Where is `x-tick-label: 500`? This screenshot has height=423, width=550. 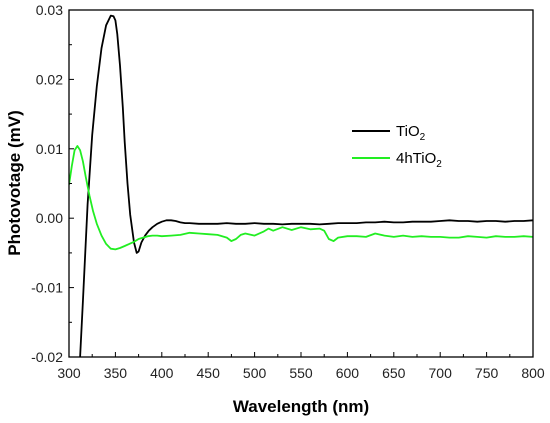 x-tick-label: 500 is located at coordinates (255, 373).